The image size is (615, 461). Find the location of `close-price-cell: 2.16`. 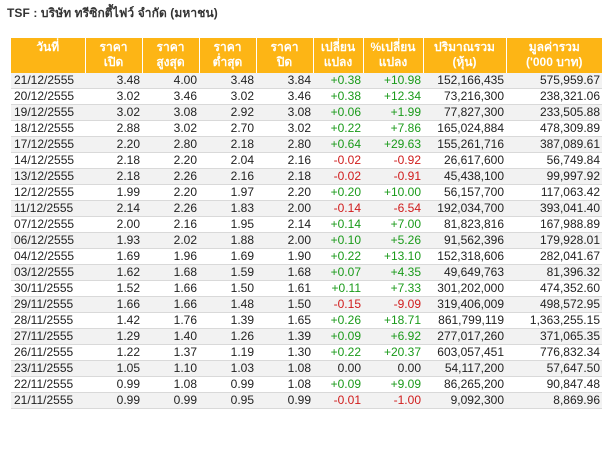

close-price-cell: 2.16 is located at coordinates (284, 160).